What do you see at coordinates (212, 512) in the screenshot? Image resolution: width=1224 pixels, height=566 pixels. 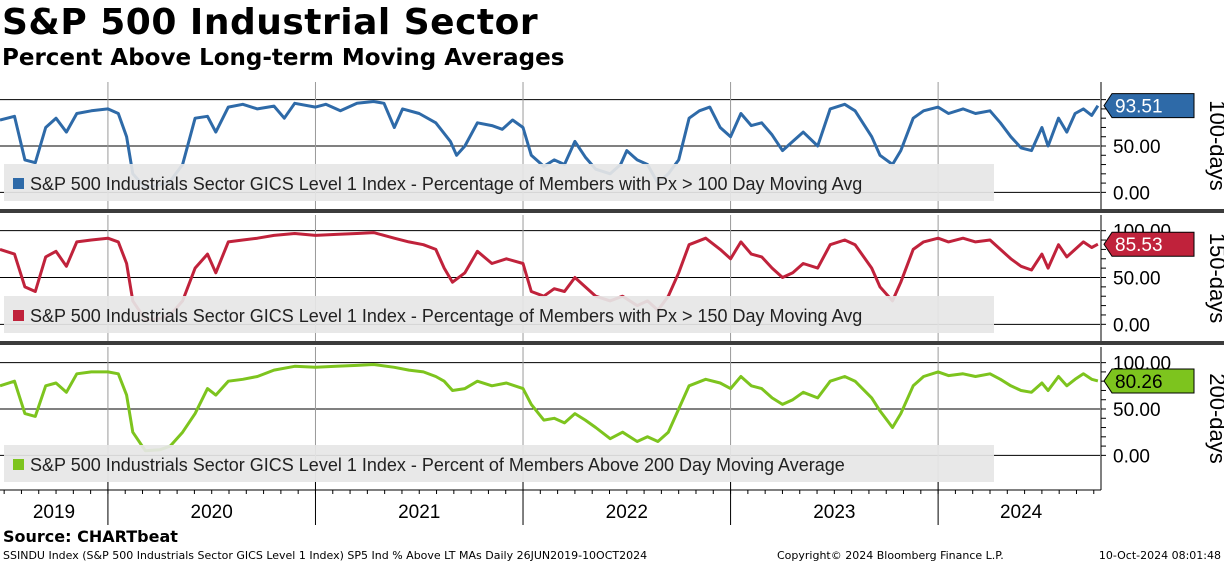 I see `x-tick-label: 2020` at bounding box center [212, 512].